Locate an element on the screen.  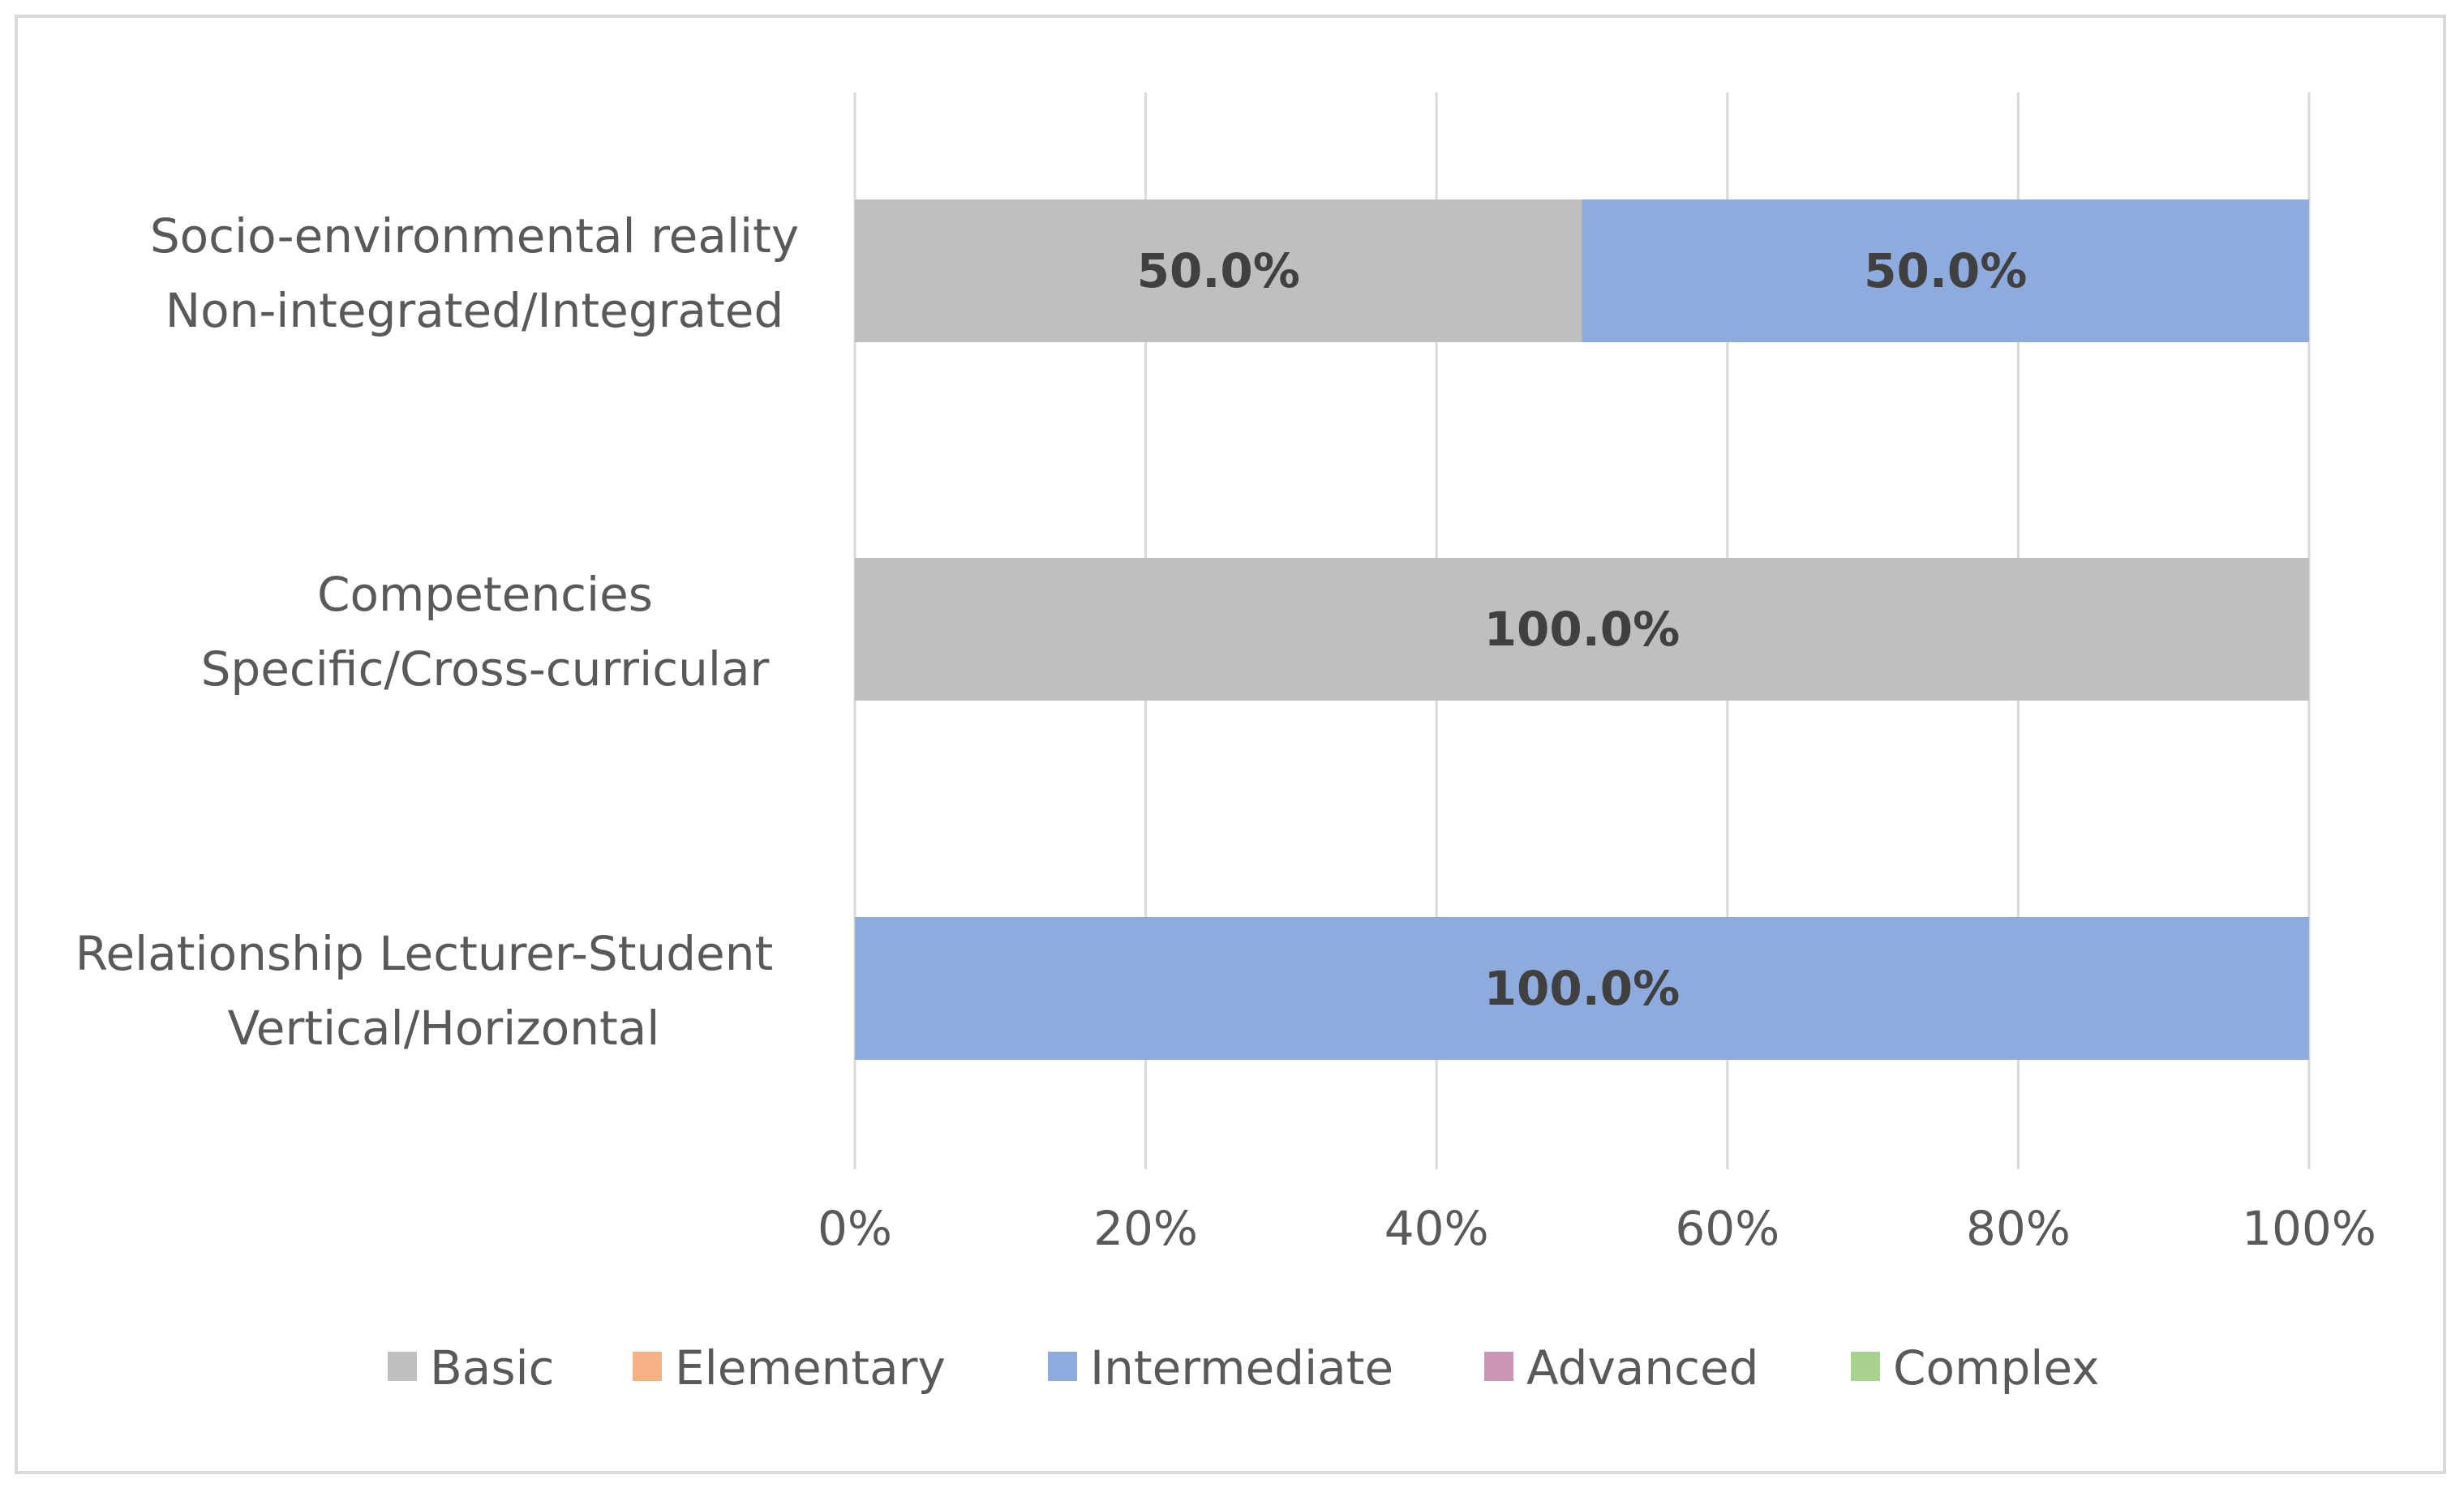
x-tick-label: 80% is located at coordinates (2018, 1228).